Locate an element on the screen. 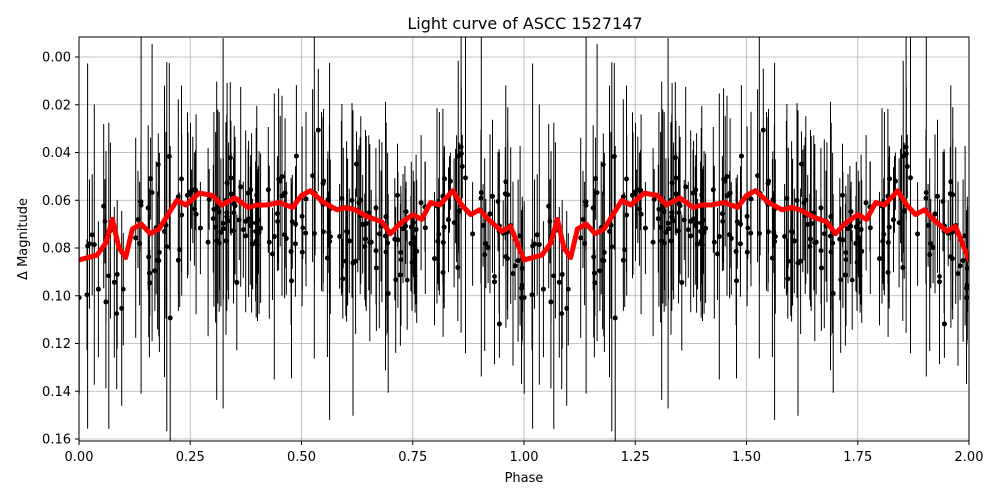 The width and height of the screenshot is (1000, 500). y-tick-label: 0.16 is located at coordinates (56, 440).